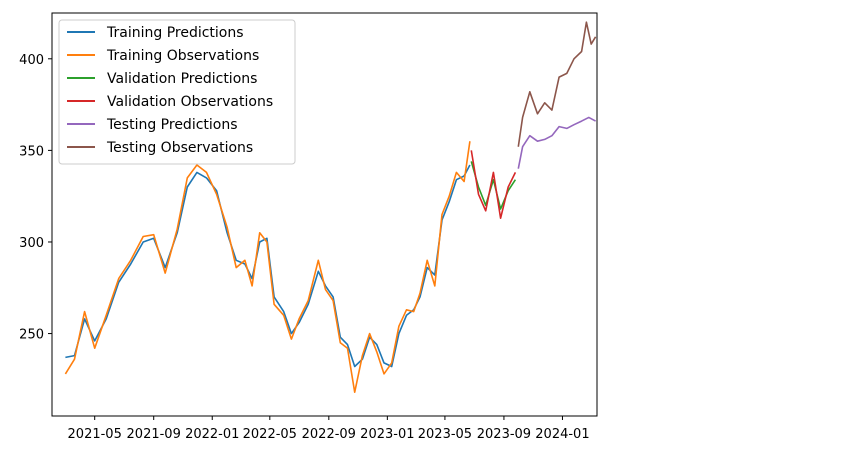  Describe the element at coordinates (154, 434) in the screenshot. I see `x-tick-label-1: 2021-09` at that location.